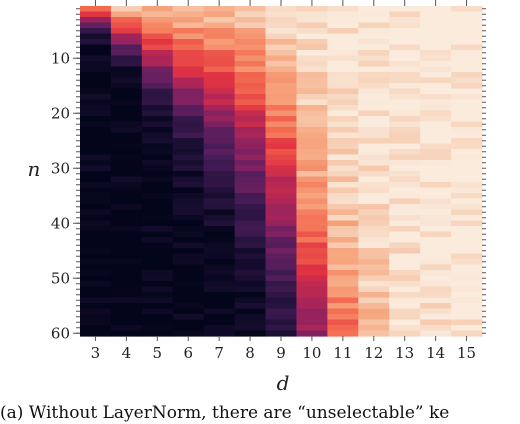 The image size is (520, 424). What do you see at coordinates (60, 58) in the screenshot?
I see `y-tick-label: 10` at bounding box center [60, 58].